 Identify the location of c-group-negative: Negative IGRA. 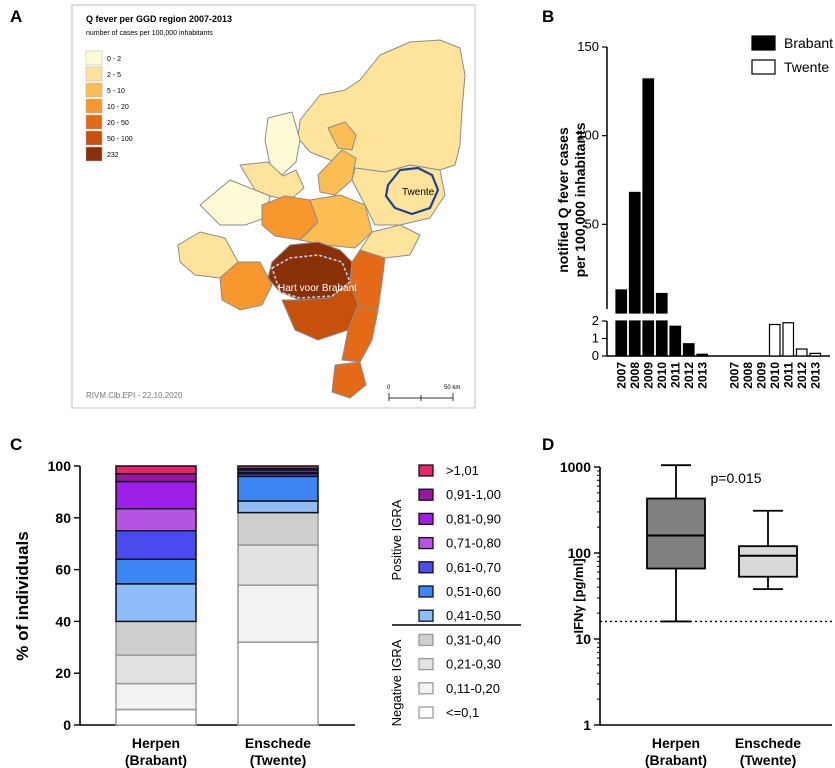
(396, 682).